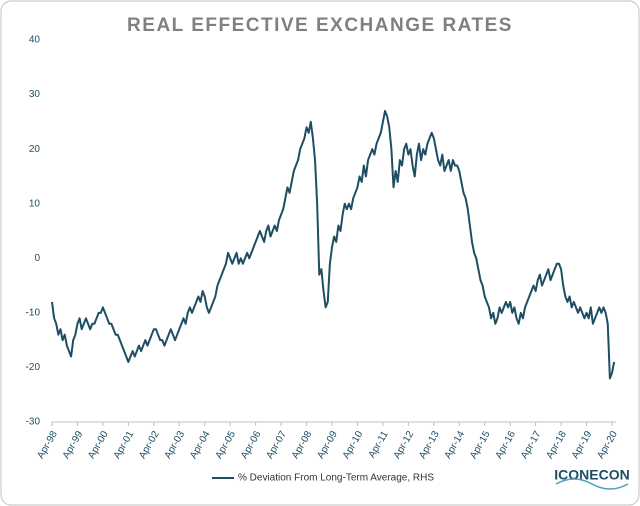  What do you see at coordinates (35, 40) in the screenshot?
I see `y-tick-label: 40` at bounding box center [35, 40].